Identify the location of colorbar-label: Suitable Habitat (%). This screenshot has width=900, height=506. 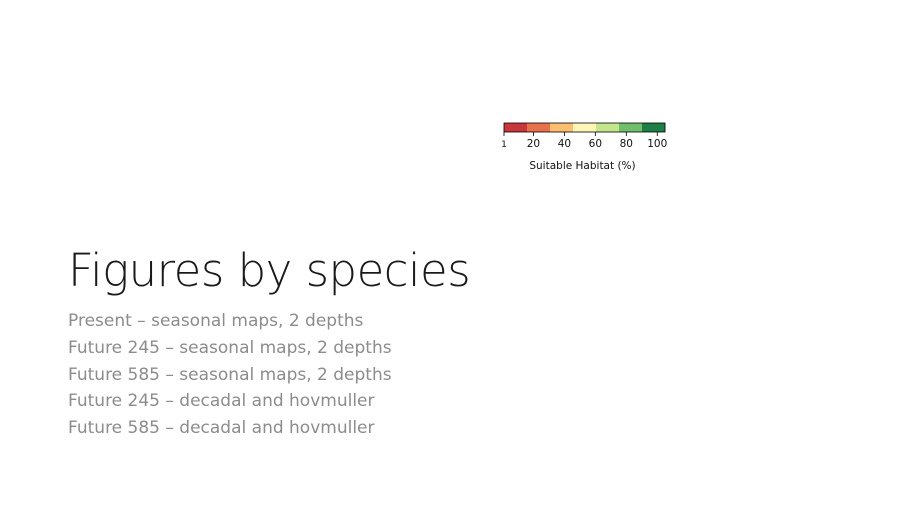
(582, 166).